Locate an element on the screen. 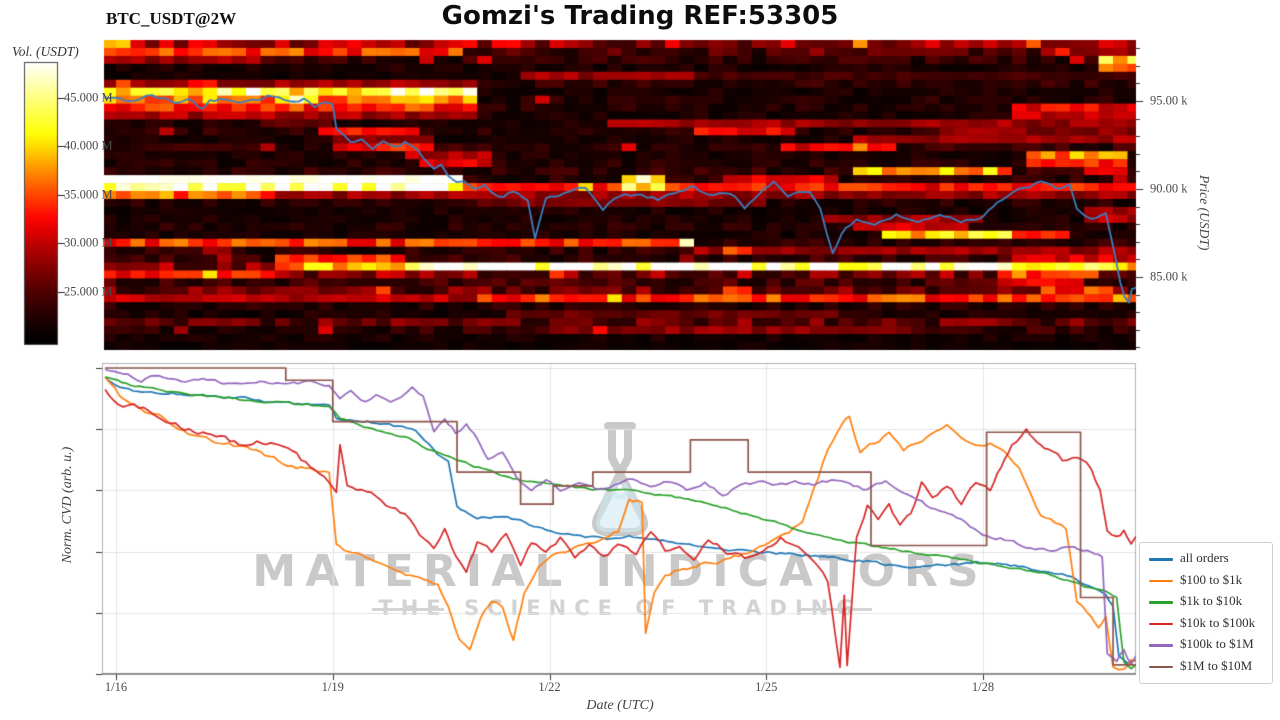 This screenshot has height=720, width=1280. date-axis-label: Date (UTC) is located at coordinates (620, 705).